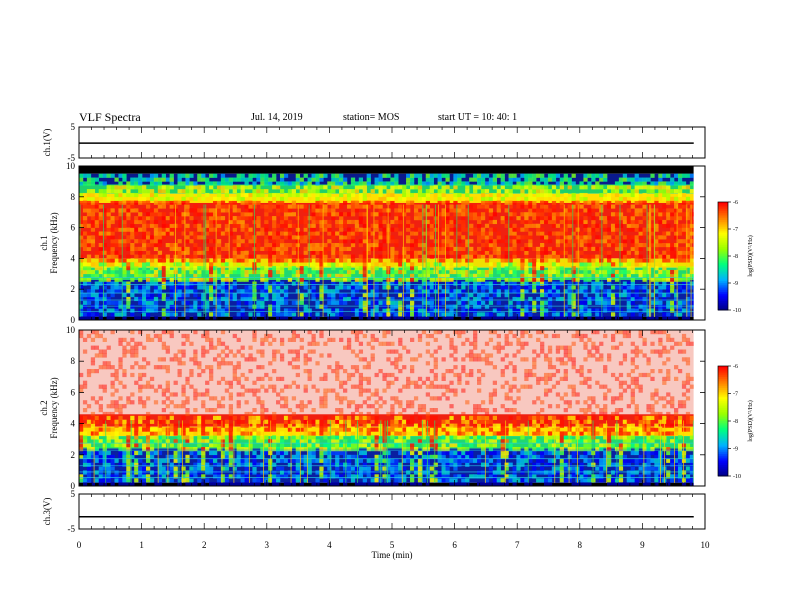 The image size is (792, 612). I want to click on x-tick-label: 8, so click(580, 545).